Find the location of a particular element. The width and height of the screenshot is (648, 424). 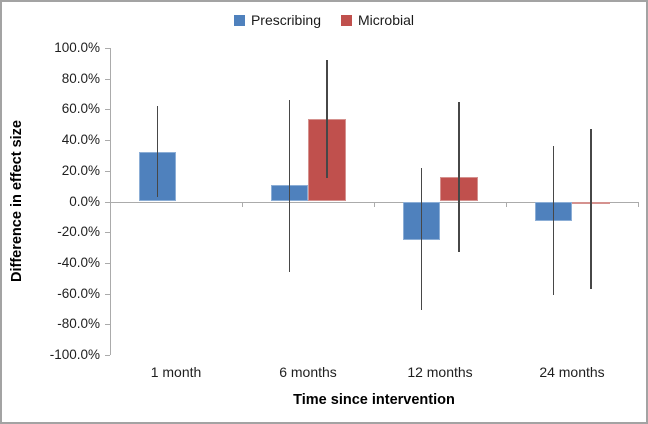

x-category-label: 24 months is located at coordinates (572, 372).